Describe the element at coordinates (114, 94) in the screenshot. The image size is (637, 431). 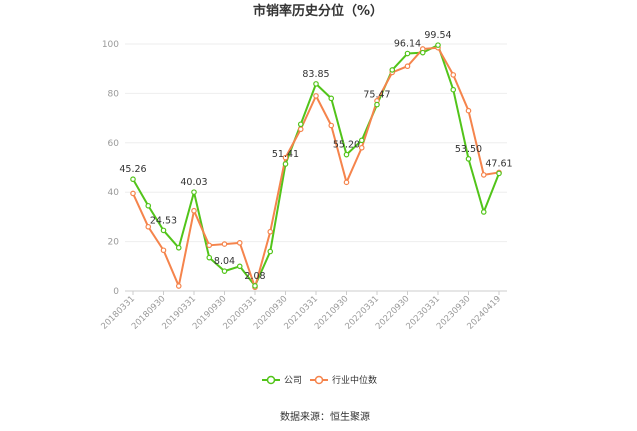
I see `y-tick-label: 80` at that location.